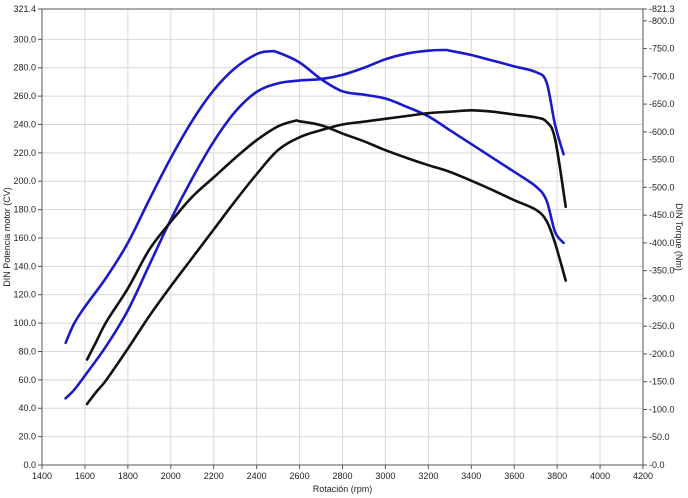 This screenshot has height=498, width=688. I want to click on x-tick-label: 1600, so click(85, 476).